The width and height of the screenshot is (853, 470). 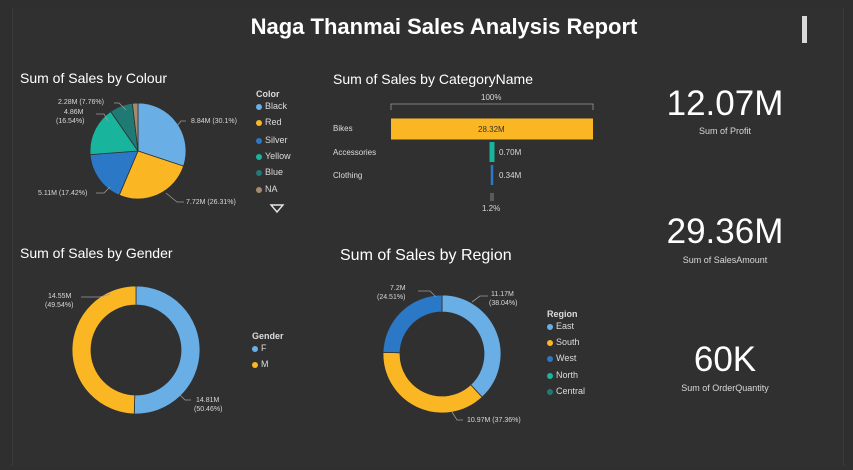 I want to click on bar-value-clothing: 0.34M, so click(x=510, y=175).